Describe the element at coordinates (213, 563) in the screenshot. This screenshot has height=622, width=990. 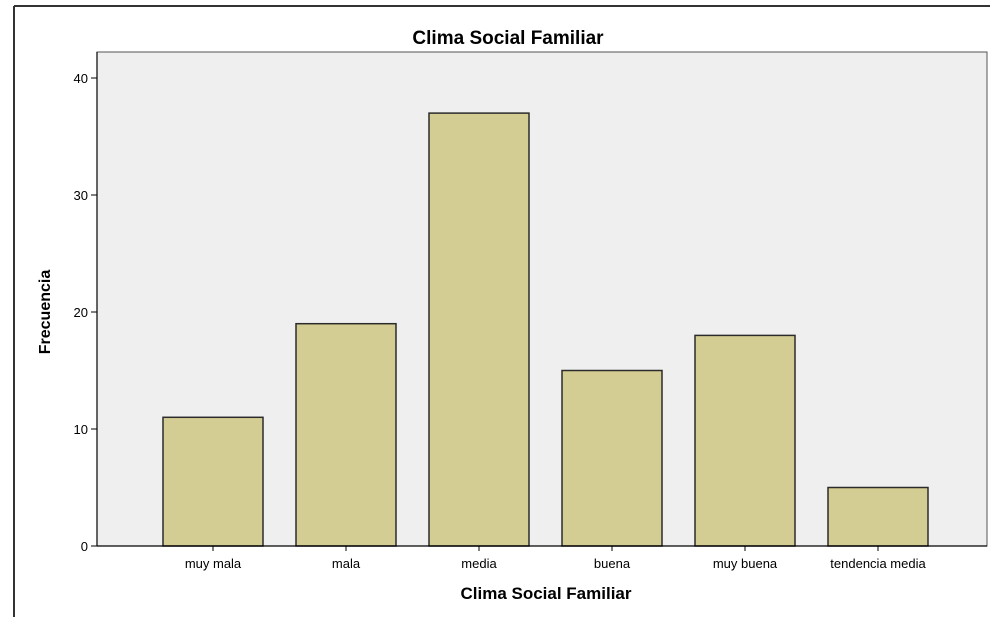
I see `x-tick-label: muy mala` at that location.